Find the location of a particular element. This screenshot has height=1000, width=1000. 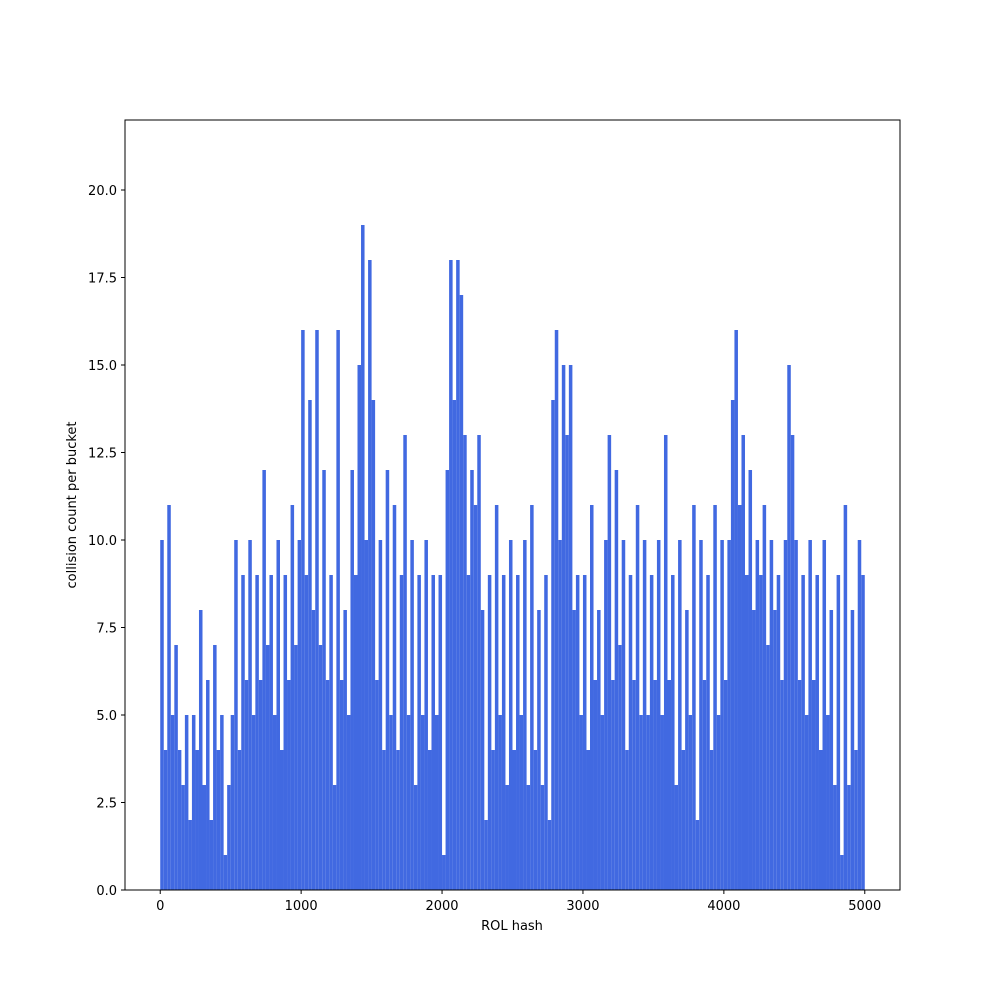

x-tick-label: 0 is located at coordinates (160, 906).